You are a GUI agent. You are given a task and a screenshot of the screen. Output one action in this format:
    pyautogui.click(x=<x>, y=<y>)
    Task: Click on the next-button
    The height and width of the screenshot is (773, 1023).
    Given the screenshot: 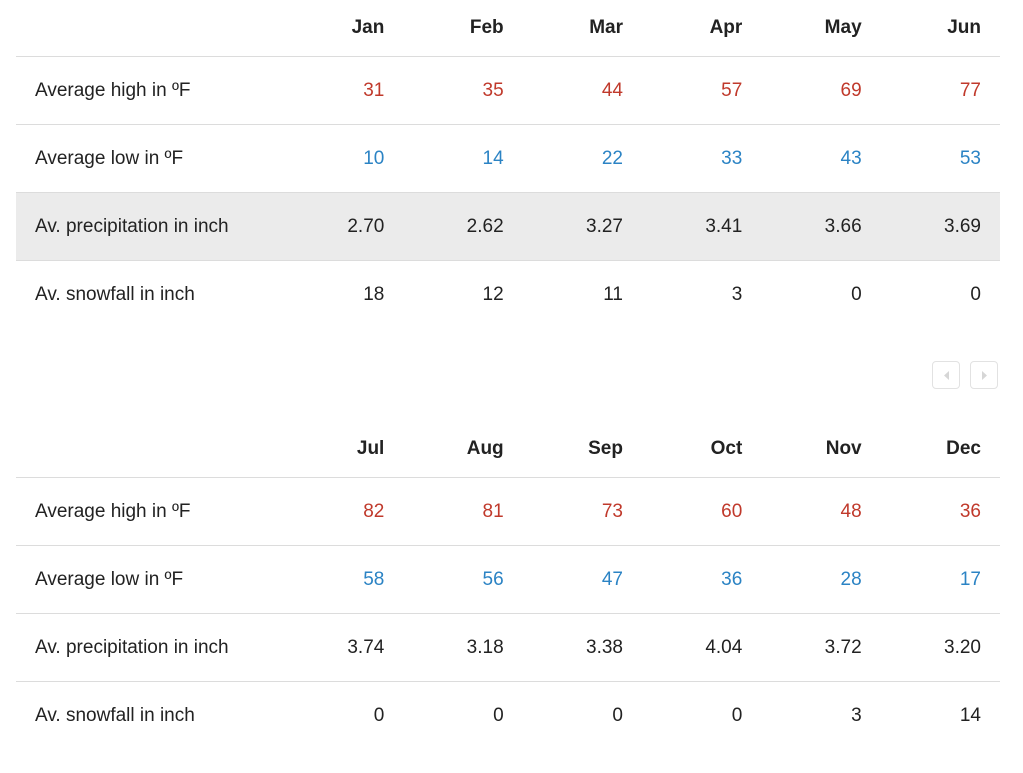 What is the action you would take?
    pyautogui.click(x=984, y=375)
    